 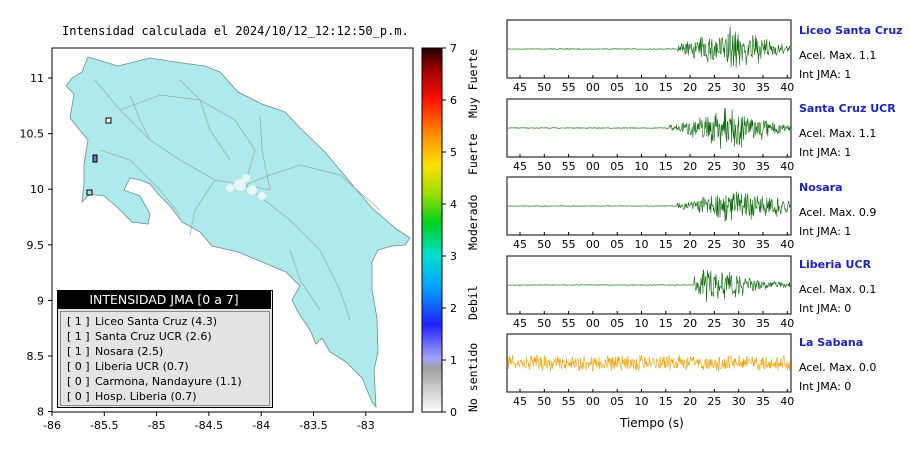 I want to click on map-y-tick-label: 8, so click(x=40, y=412).